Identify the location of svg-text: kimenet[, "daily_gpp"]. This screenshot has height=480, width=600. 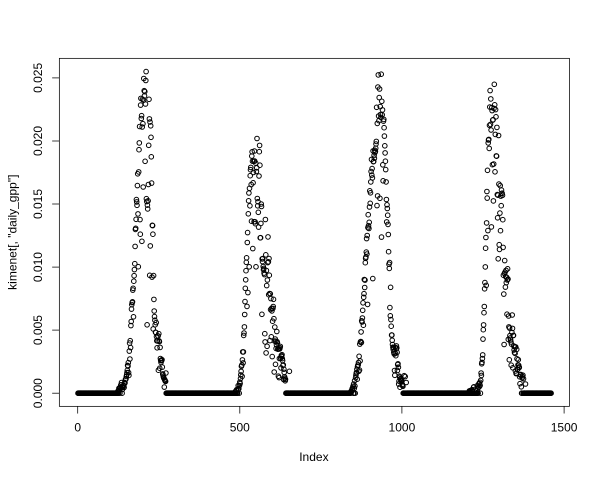
(12, 232).